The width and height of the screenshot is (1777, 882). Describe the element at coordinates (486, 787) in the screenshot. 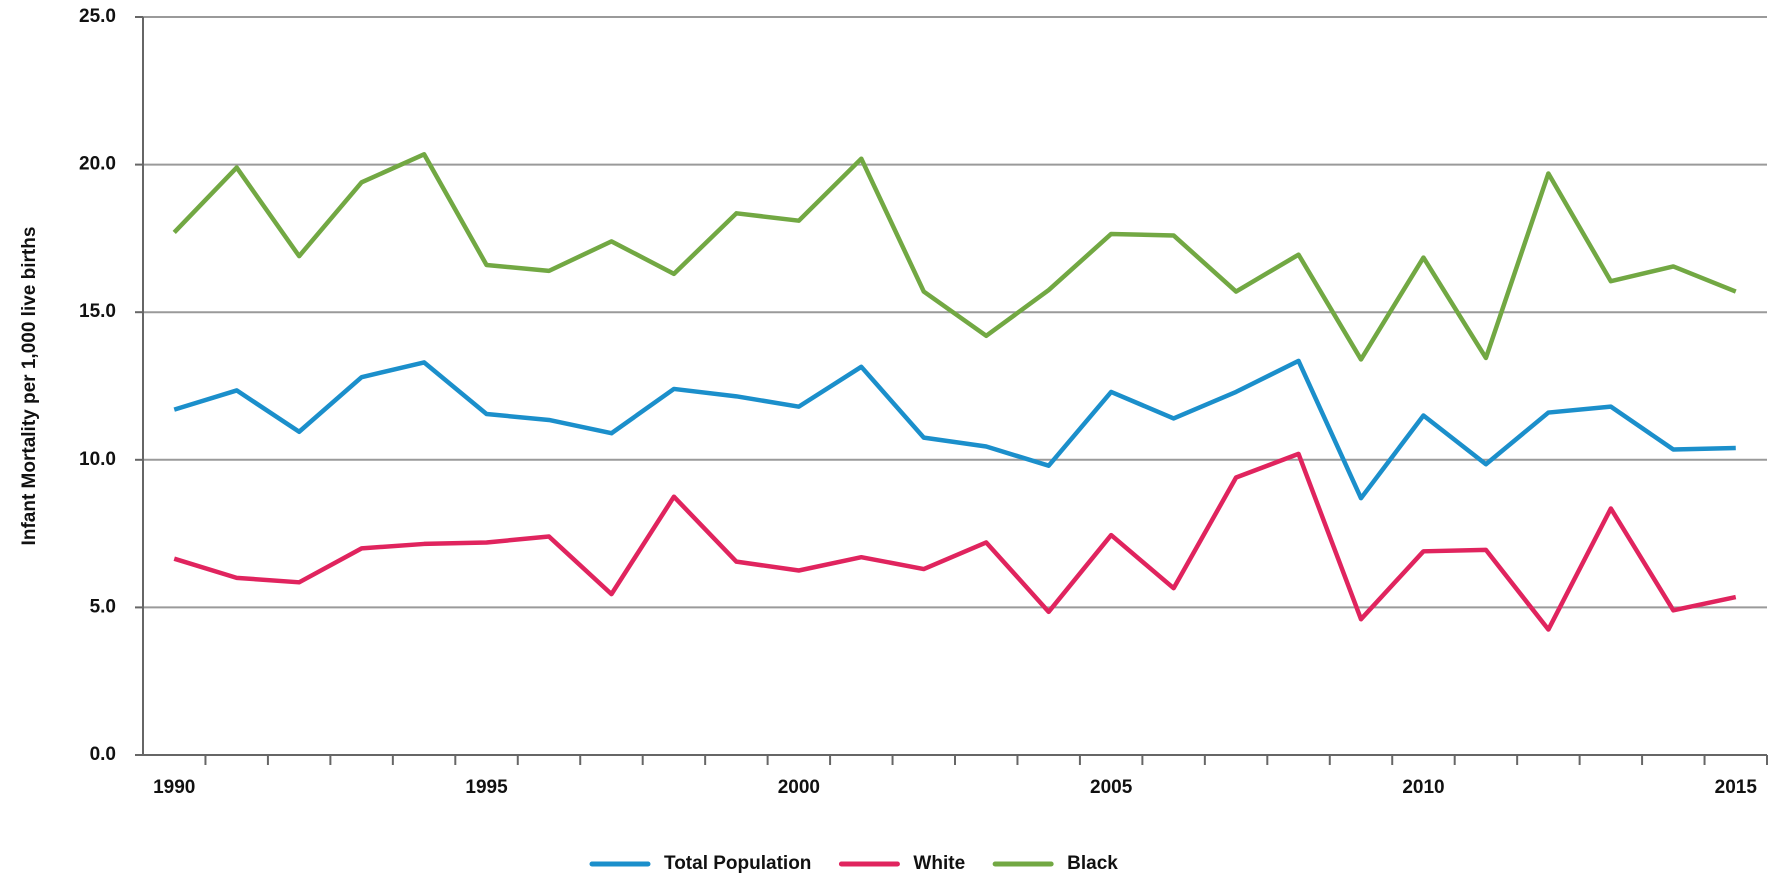

I see `x-tick-label: 1995` at that location.